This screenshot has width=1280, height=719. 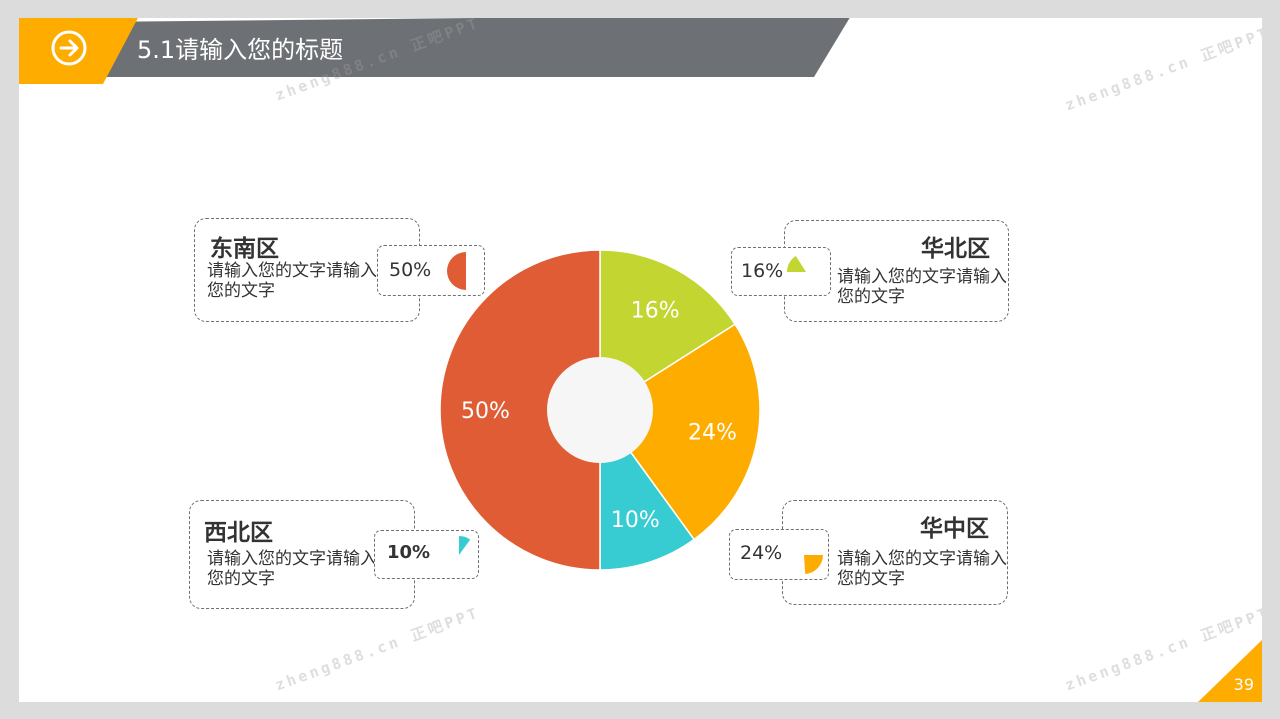 What do you see at coordinates (408, 552) in the screenshot?
I see `percent-label: 10%` at bounding box center [408, 552].